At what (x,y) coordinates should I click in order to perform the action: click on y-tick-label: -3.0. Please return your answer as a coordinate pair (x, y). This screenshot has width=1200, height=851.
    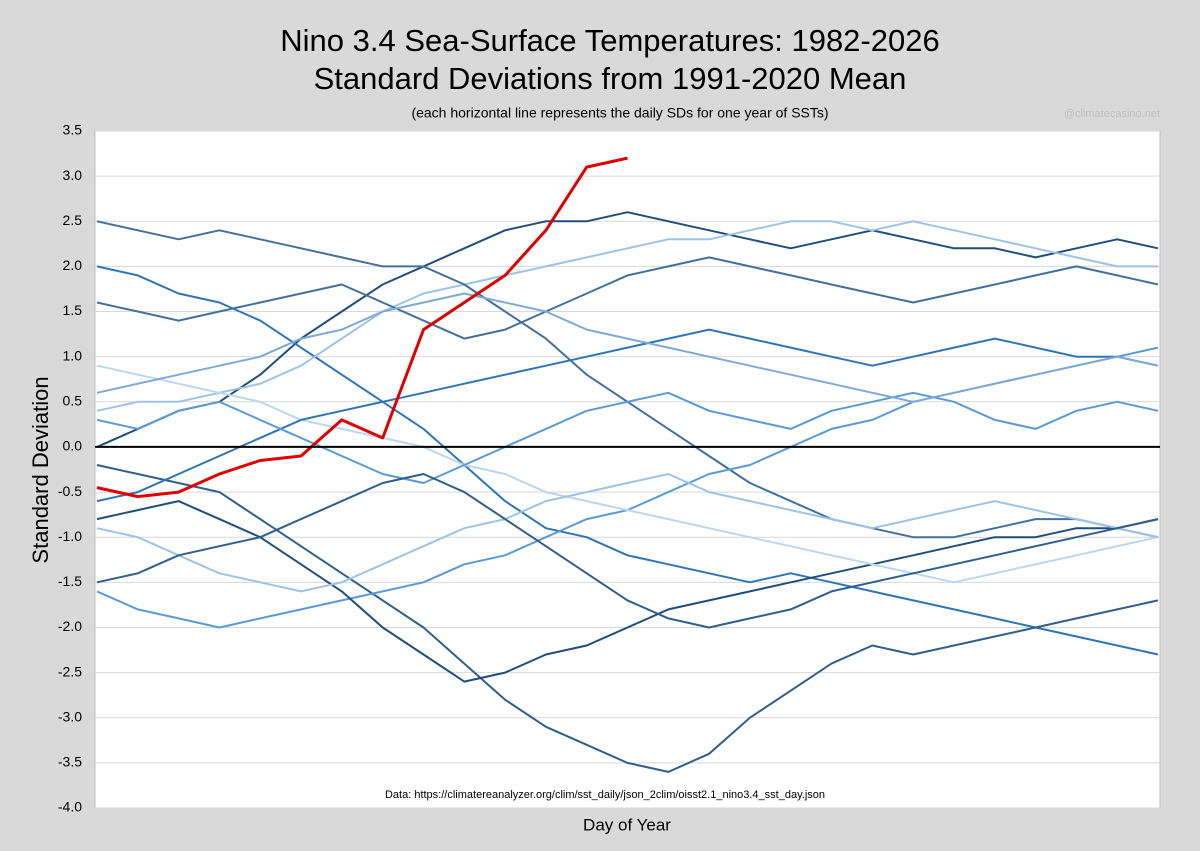
    Looking at the image, I should click on (70, 716).